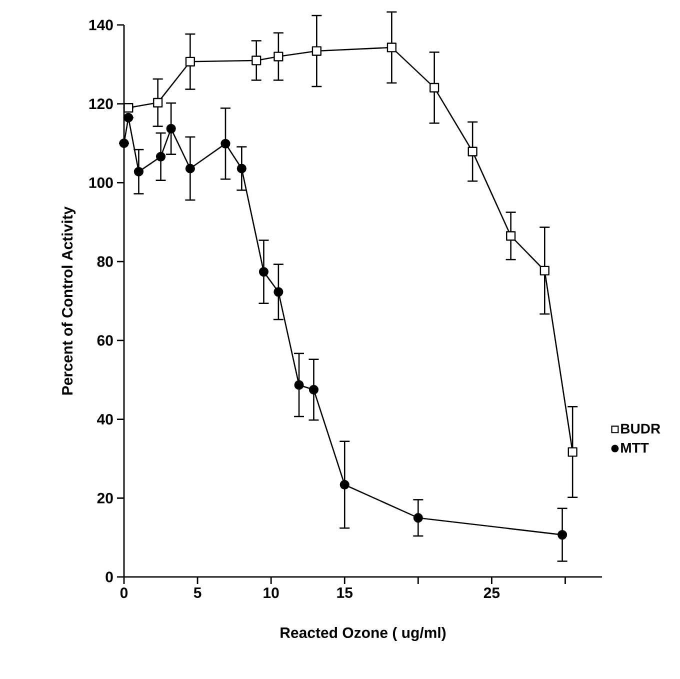  Describe the element at coordinates (101, 104) in the screenshot. I see `y-tick-label: 120` at that location.